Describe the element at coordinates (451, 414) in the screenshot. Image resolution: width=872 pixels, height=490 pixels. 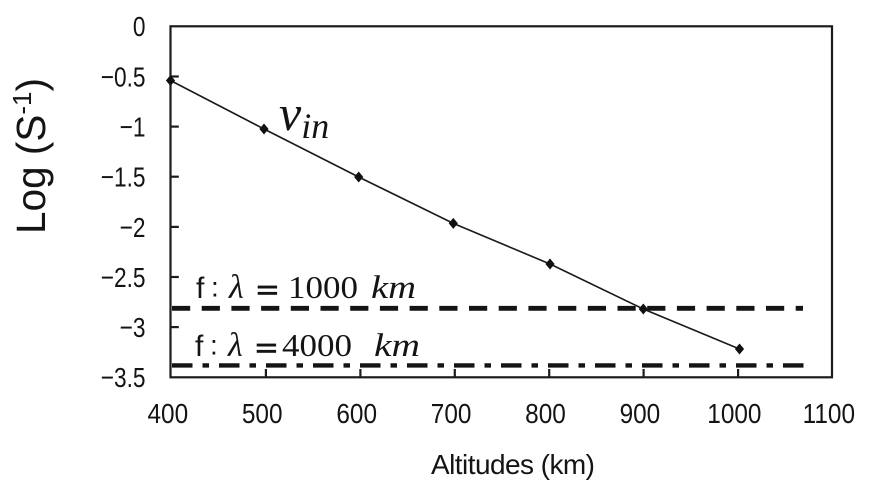
I see `svg-text: 700` at that location.